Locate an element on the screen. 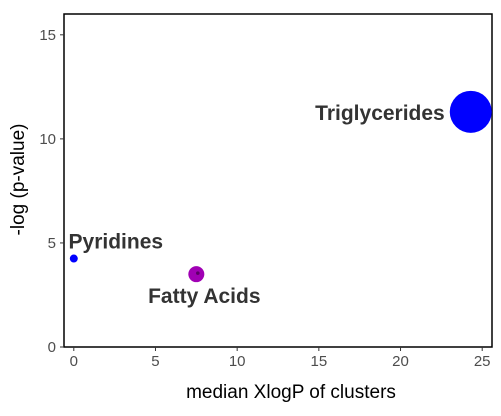  point-label: Fatty Acids is located at coordinates (204, 296).